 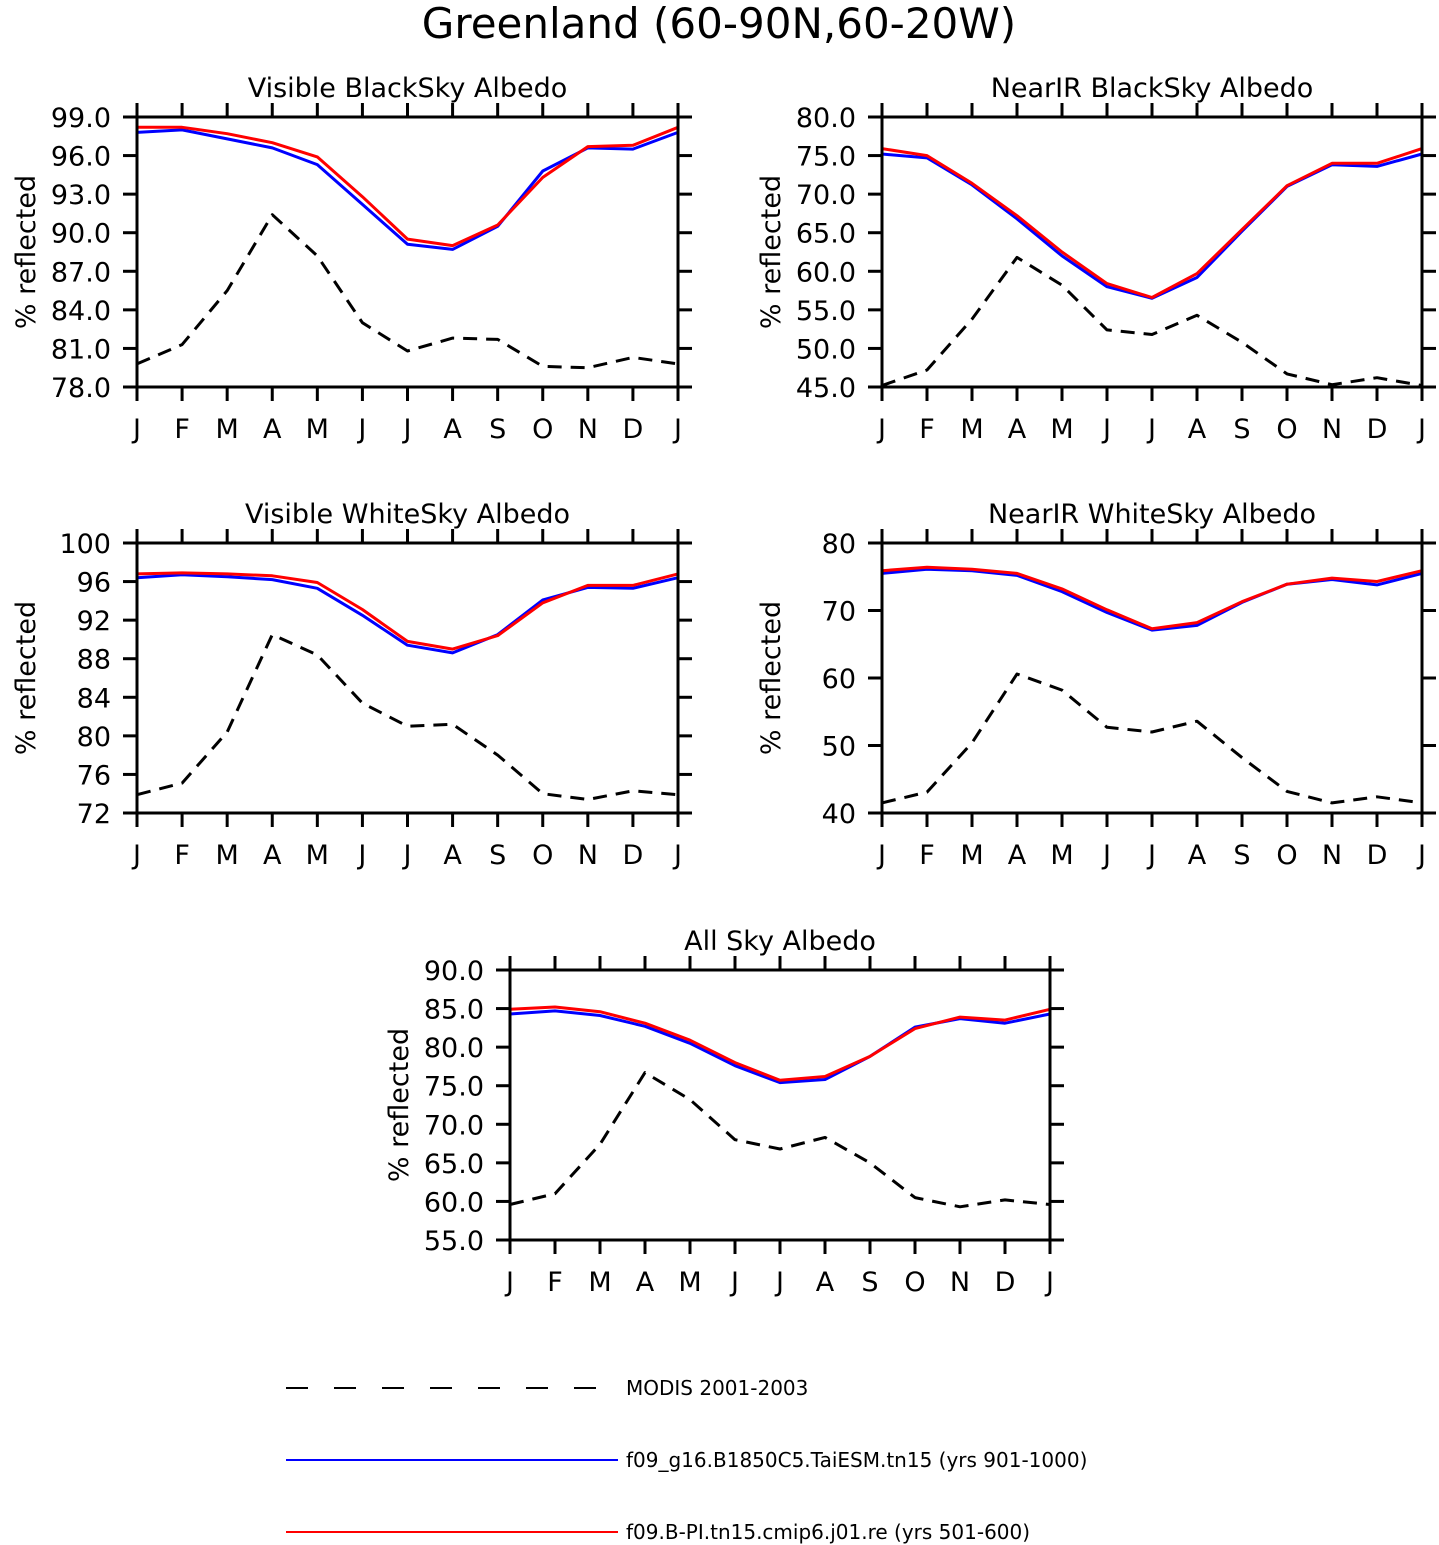 I want to click on y-tick-label: 78.0, so click(x=81, y=388).